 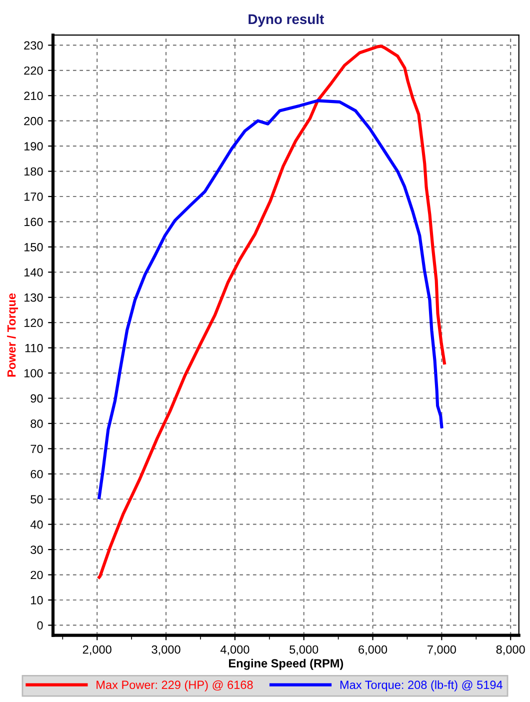 What do you see at coordinates (33, 121) in the screenshot?
I see `y-tick-label: 200` at bounding box center [33, 121].